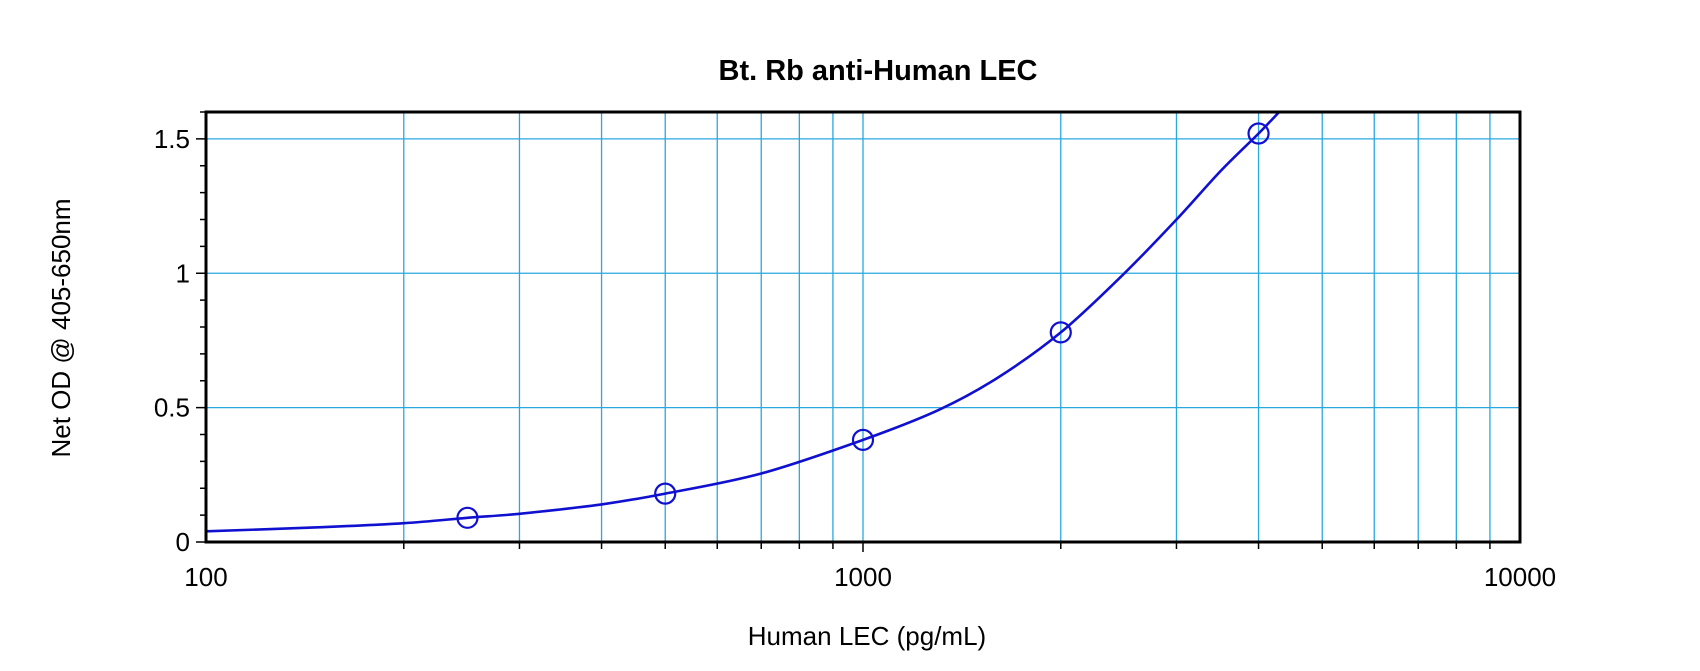 This screenshot has width=1700, height=671. I want to click on y-tick-label: 0, so click(183, 542).